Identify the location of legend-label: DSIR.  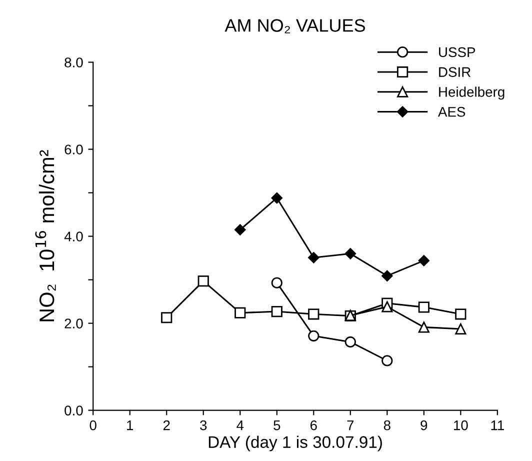
(455, 72).